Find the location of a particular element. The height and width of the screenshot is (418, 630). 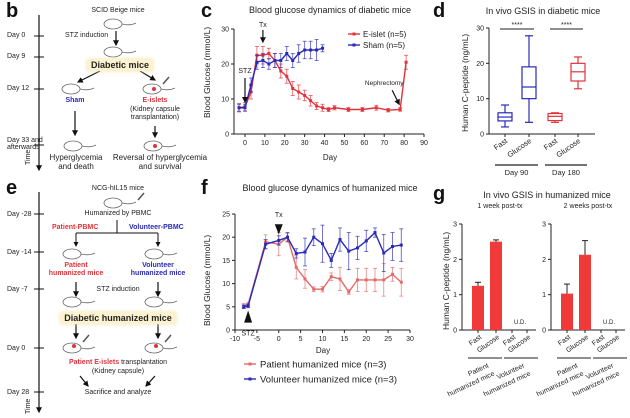

chart-g-title: In vivo GSIS in humanized mice is located at coordinates (547, 195).